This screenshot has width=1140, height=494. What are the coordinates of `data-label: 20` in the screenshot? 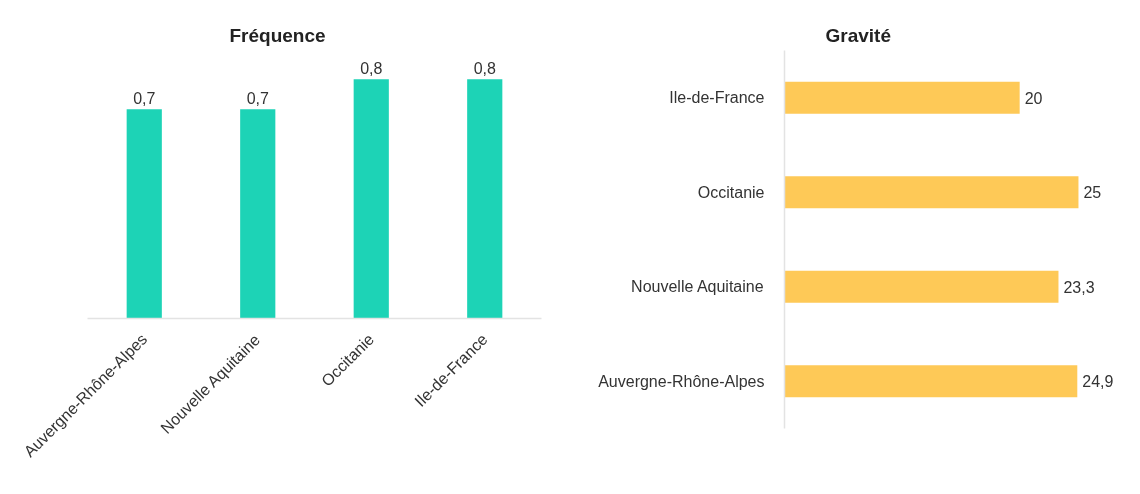 It's located at (1033, 98).